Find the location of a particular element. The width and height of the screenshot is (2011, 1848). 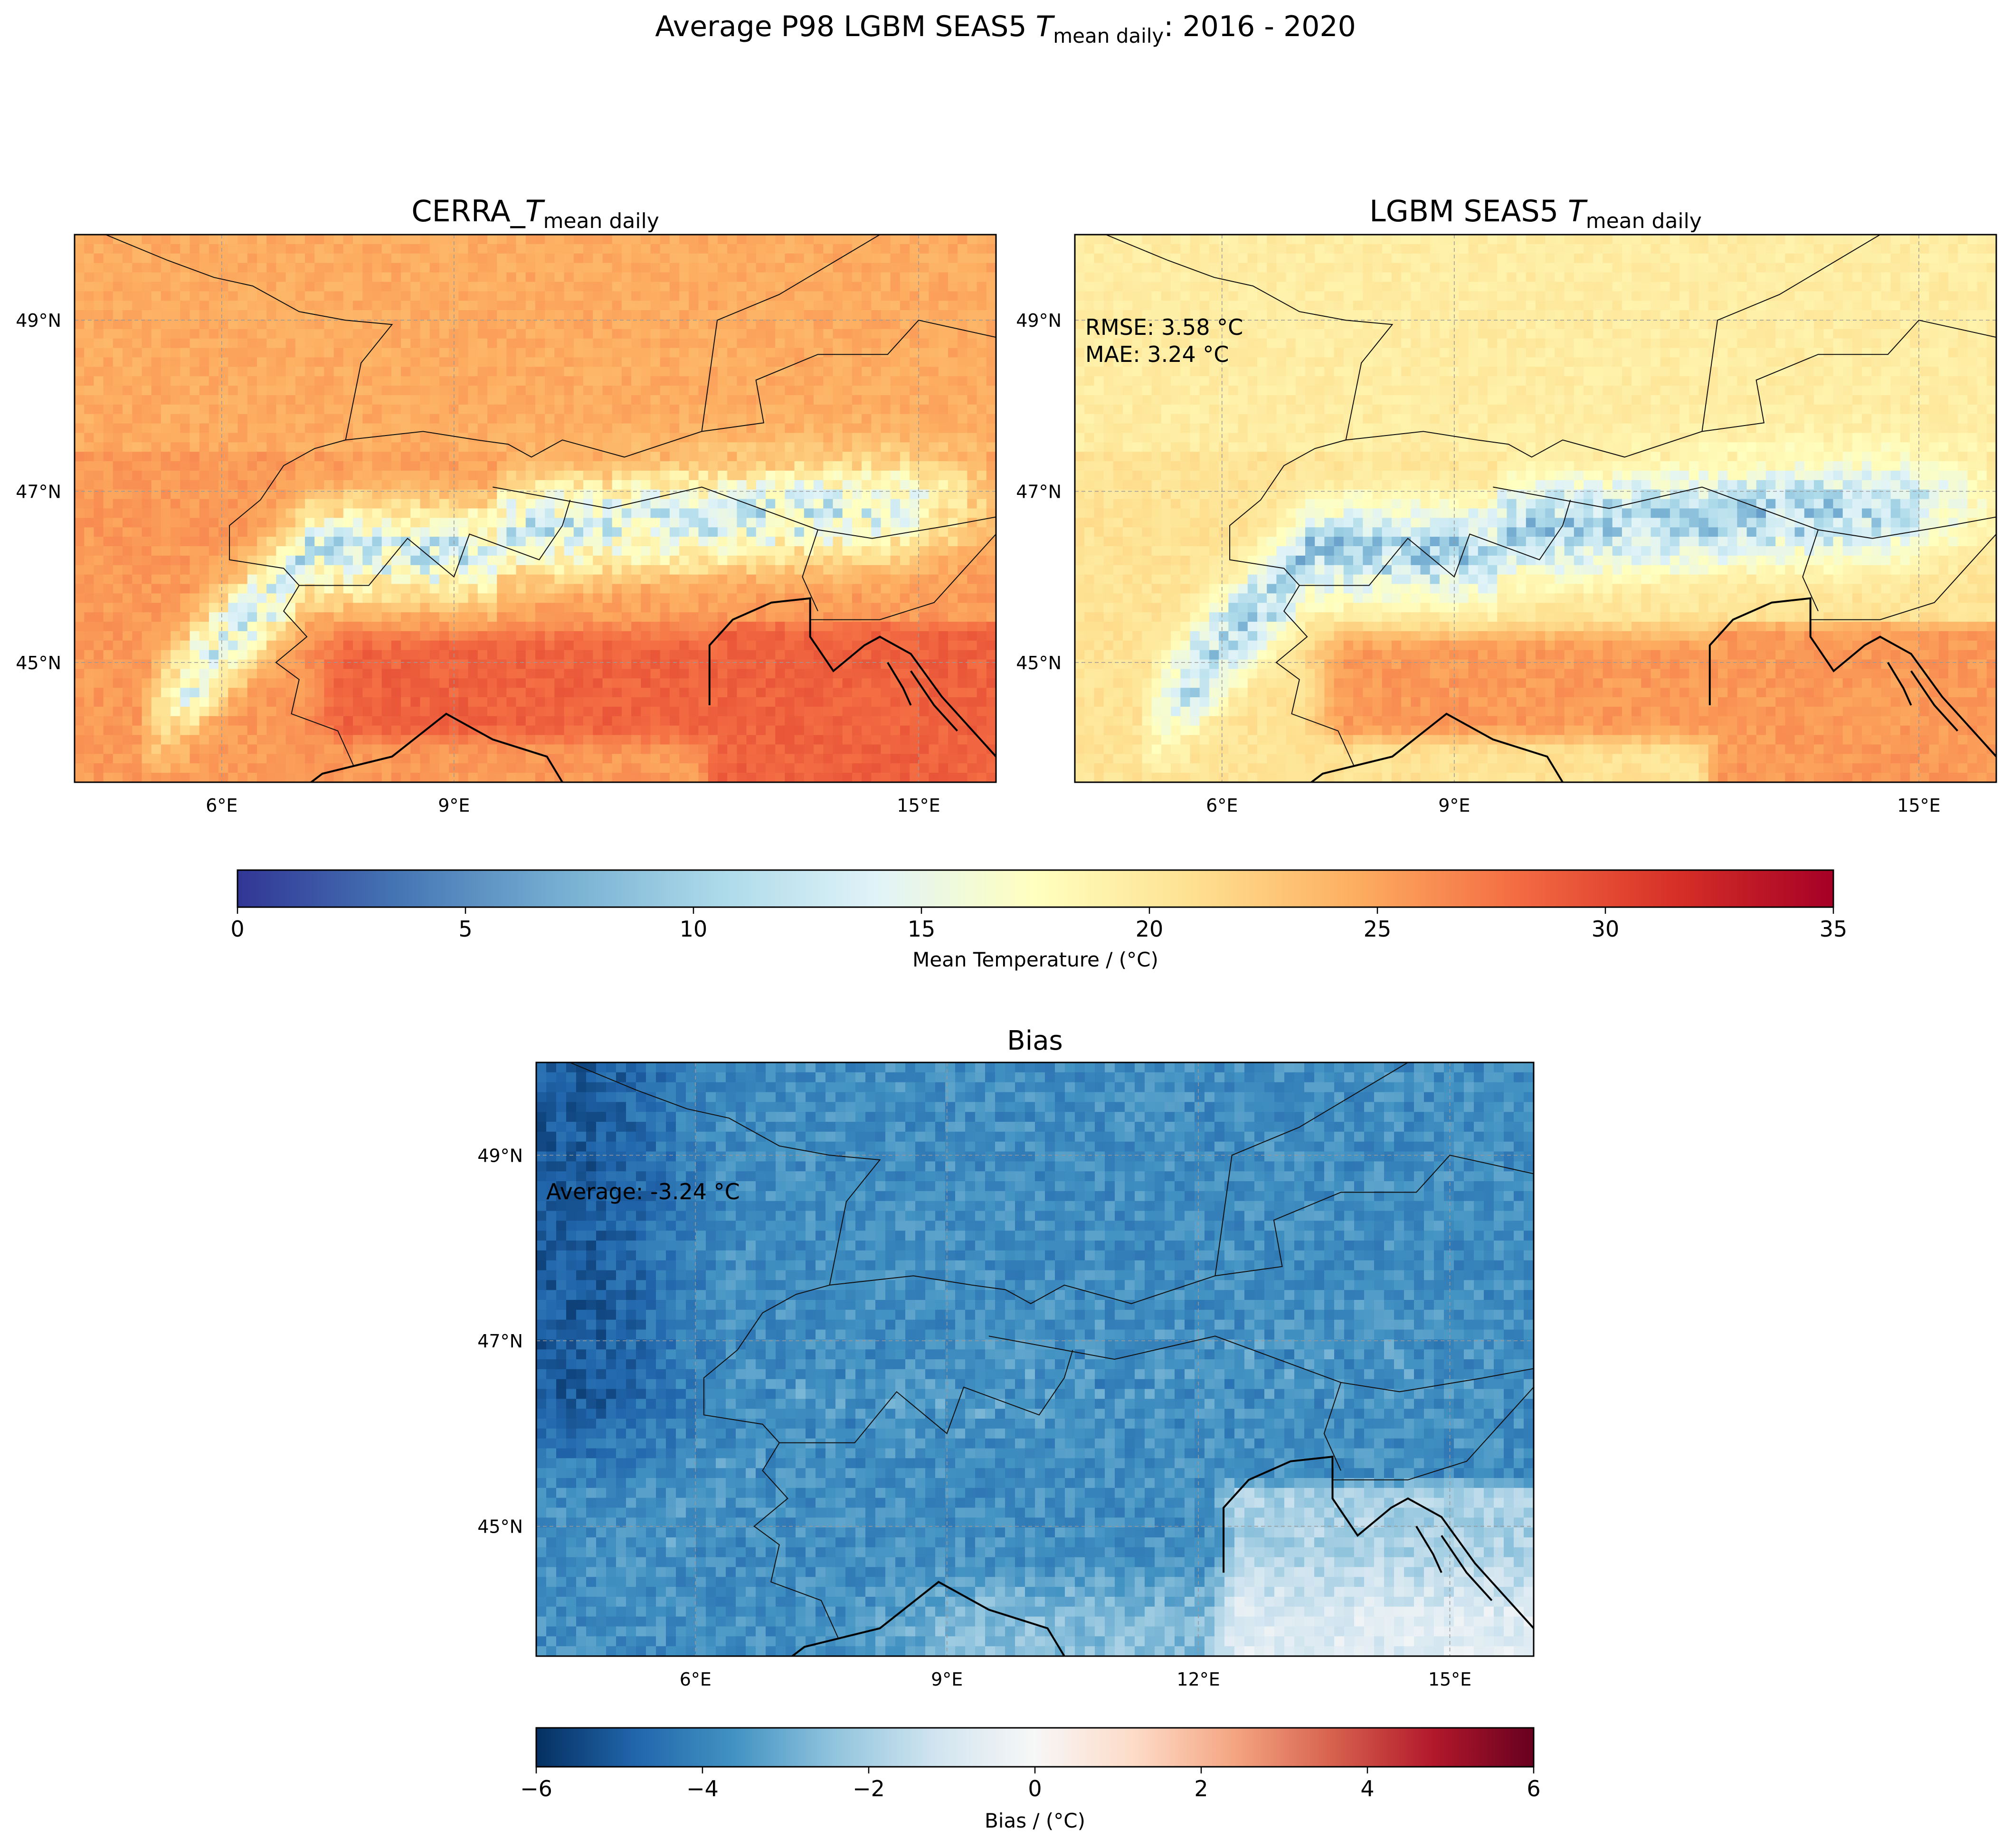

colorbar-tick-label: −6 is located at coordinates (536, 1788).